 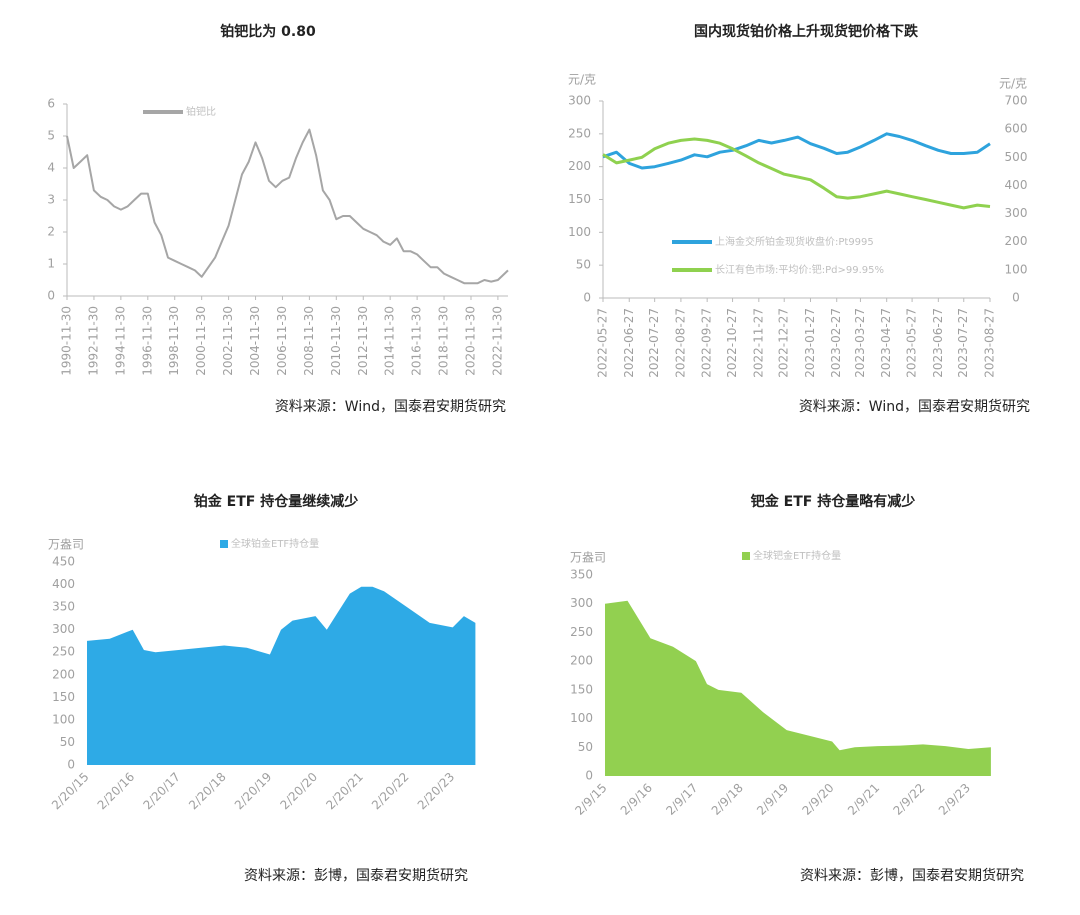 What do you see at coordinates (806, 31) in the screenshot?
I see `chart-title: 国内现货铂价格上升现货钯价格下跌` at bounding box center [806, 31].